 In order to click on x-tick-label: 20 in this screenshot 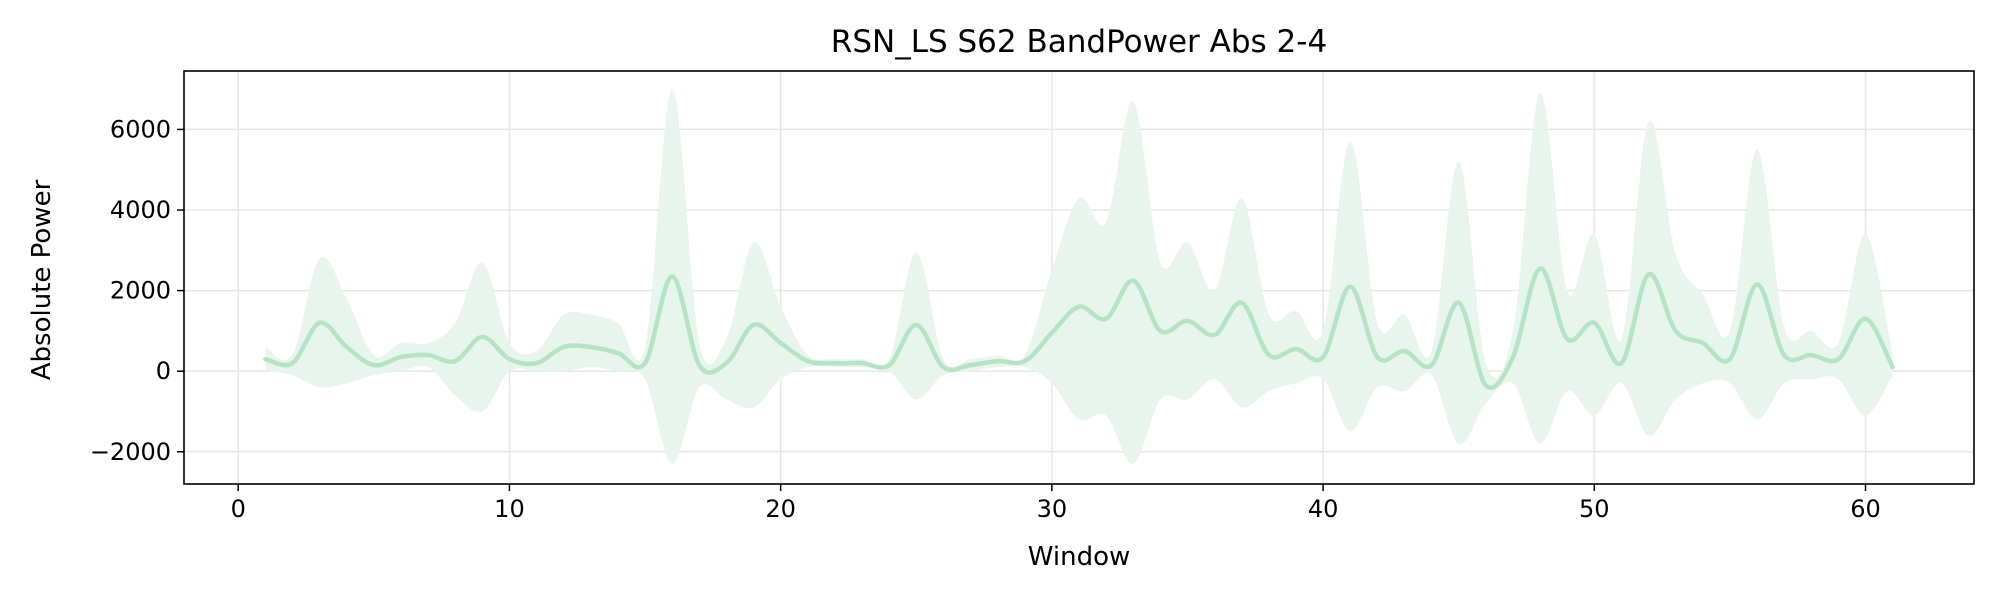, I will do `click(780, 509)`.